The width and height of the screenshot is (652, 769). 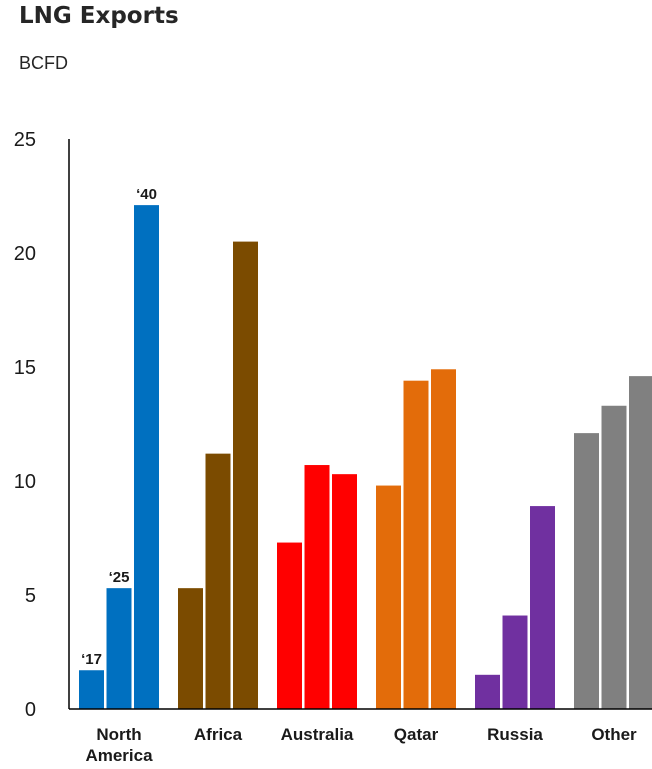 I want to click on y-tick-label: 0, so click(x=30, y=710).